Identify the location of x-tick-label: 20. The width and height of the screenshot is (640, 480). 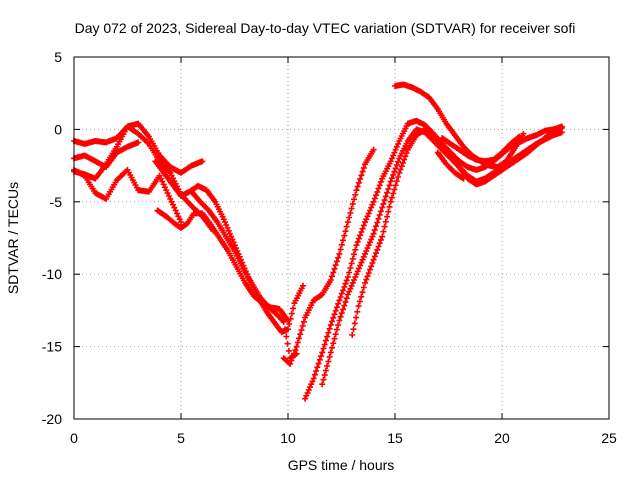
(502, 438).